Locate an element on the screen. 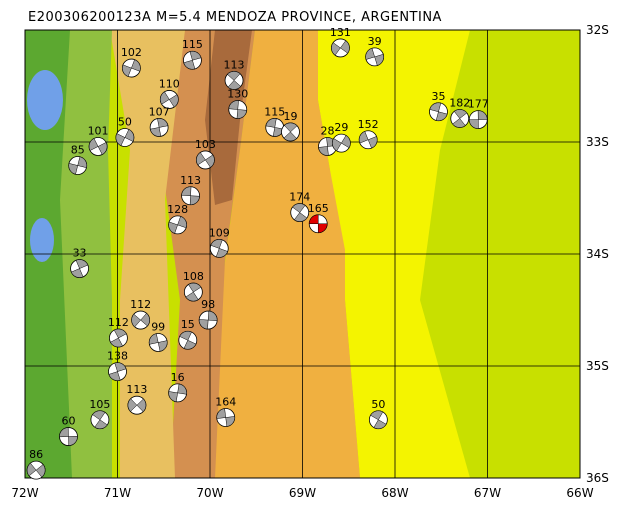 This screenshot has height=511, width=625. event-label: 85 is located at coordinates (78, 150).